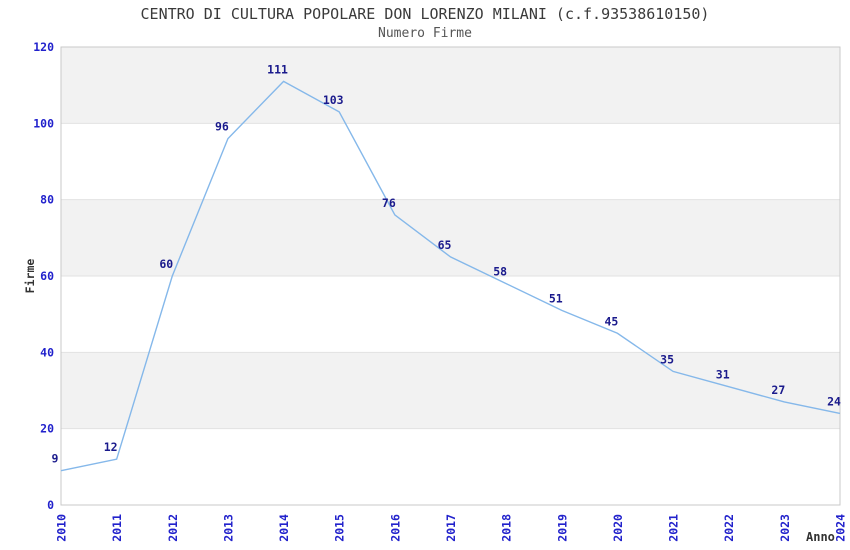 Image resolution: width=850 pixels, height=550 pixels. What do you see at coordinates (667, 359) in the screenshot?
I see `data-point-label: 35` at bounding box center [667, 359].